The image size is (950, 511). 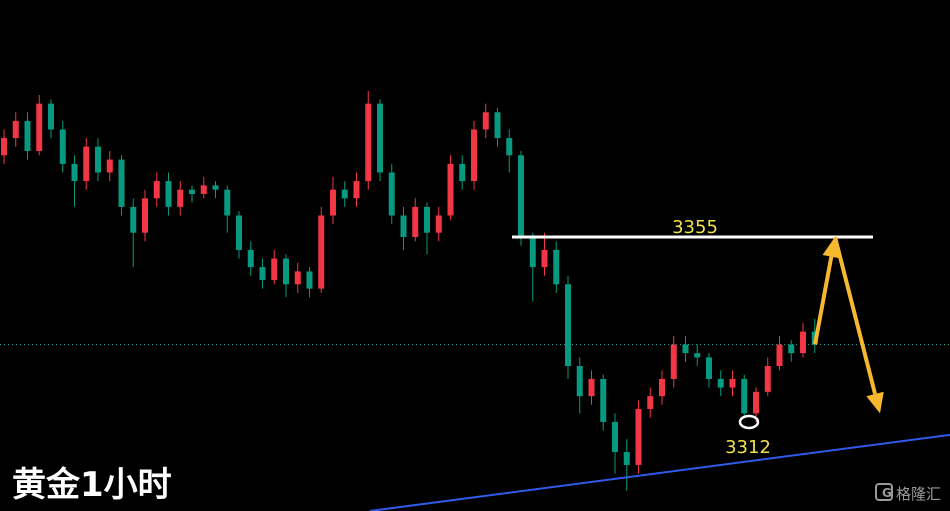 I want to click on resistance-label: 3355, so click(x=695, y=227).